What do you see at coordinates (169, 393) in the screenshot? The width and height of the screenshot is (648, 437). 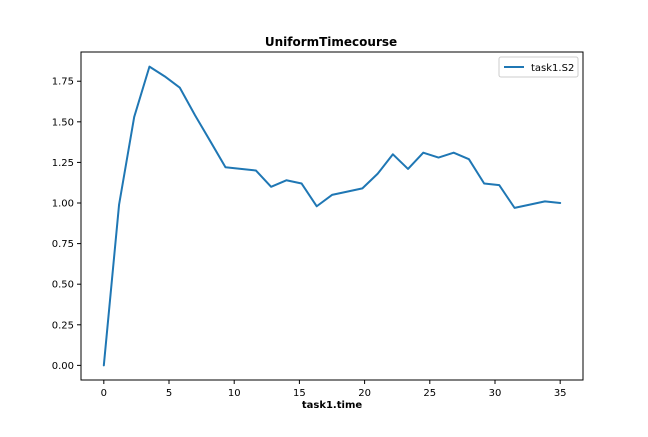 I see `x-tick-label: 5` at bounding box center [169, 393].